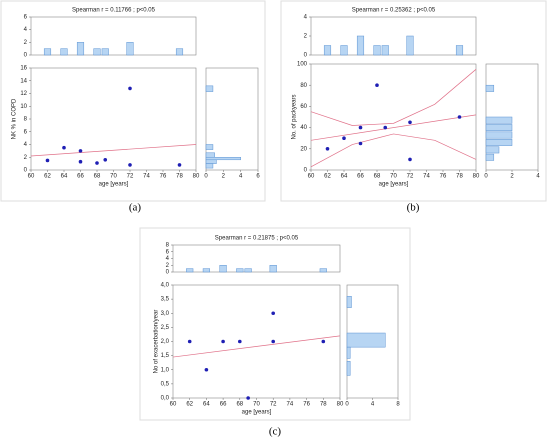 The width and height of the screenshot is (550, 439). Describe the element at coordinates (256, 405) in the screenshot. I see `x-tick-label: 70` at that location.